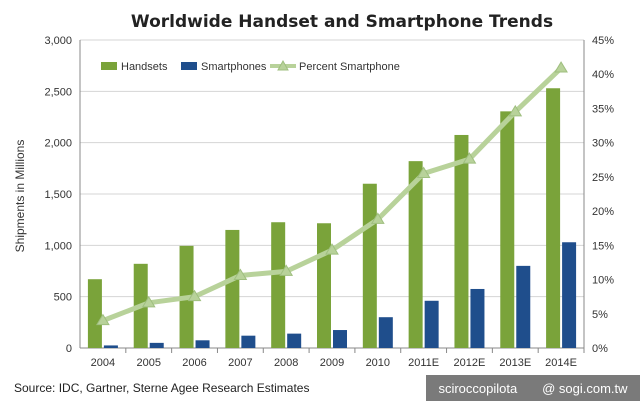 The image size is (640, 401). What do you see at coordinates (378, 363) in the screenshot?
I see `x-tick-label: 2010` at bounding box center [378, 363].